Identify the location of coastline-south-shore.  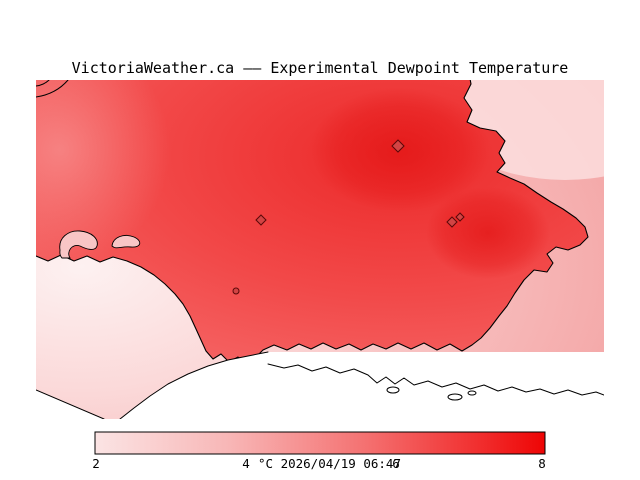
(435, 379).